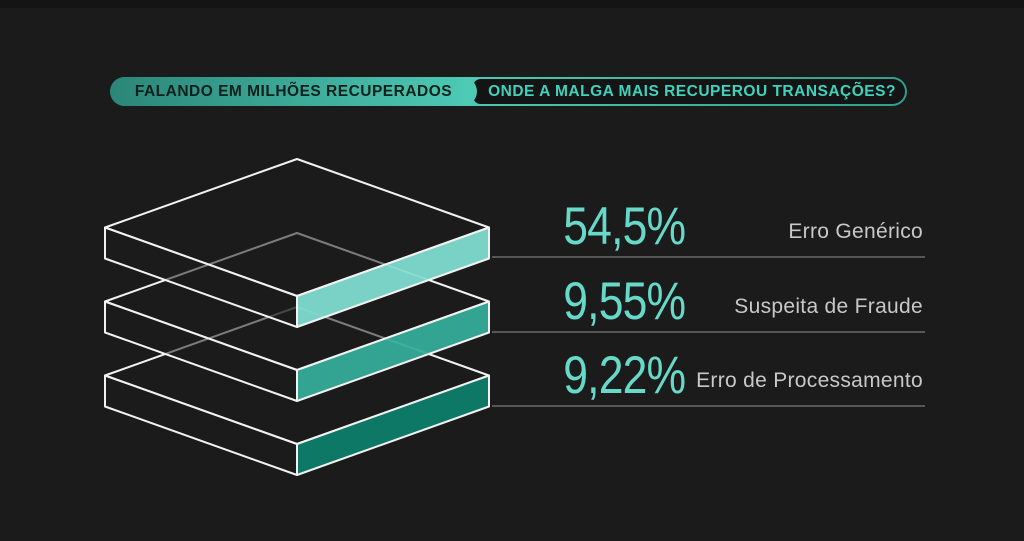 The image size is (1024, 541). I want to click on stat-row-erro-processamento: 9,22% Erro de Processamento, so click(708, 375).